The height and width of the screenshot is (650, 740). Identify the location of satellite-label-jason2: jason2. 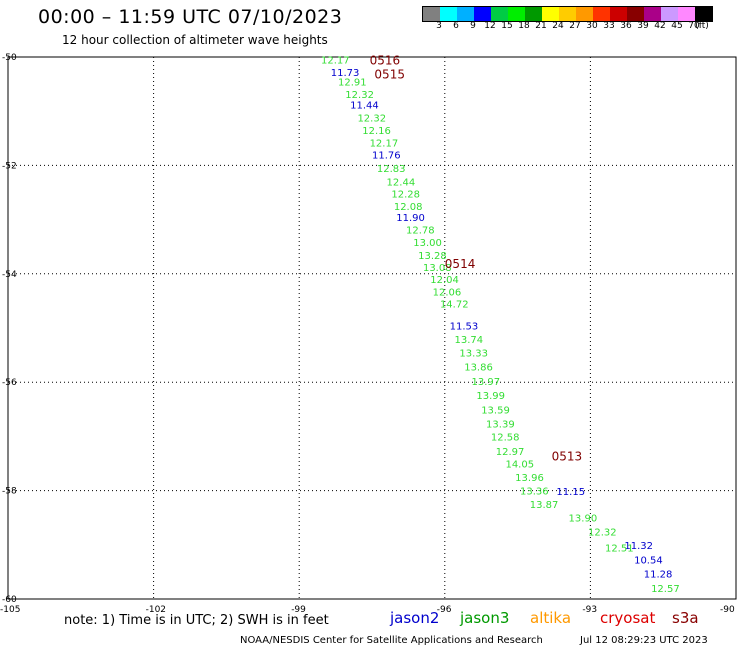
(415, 618).